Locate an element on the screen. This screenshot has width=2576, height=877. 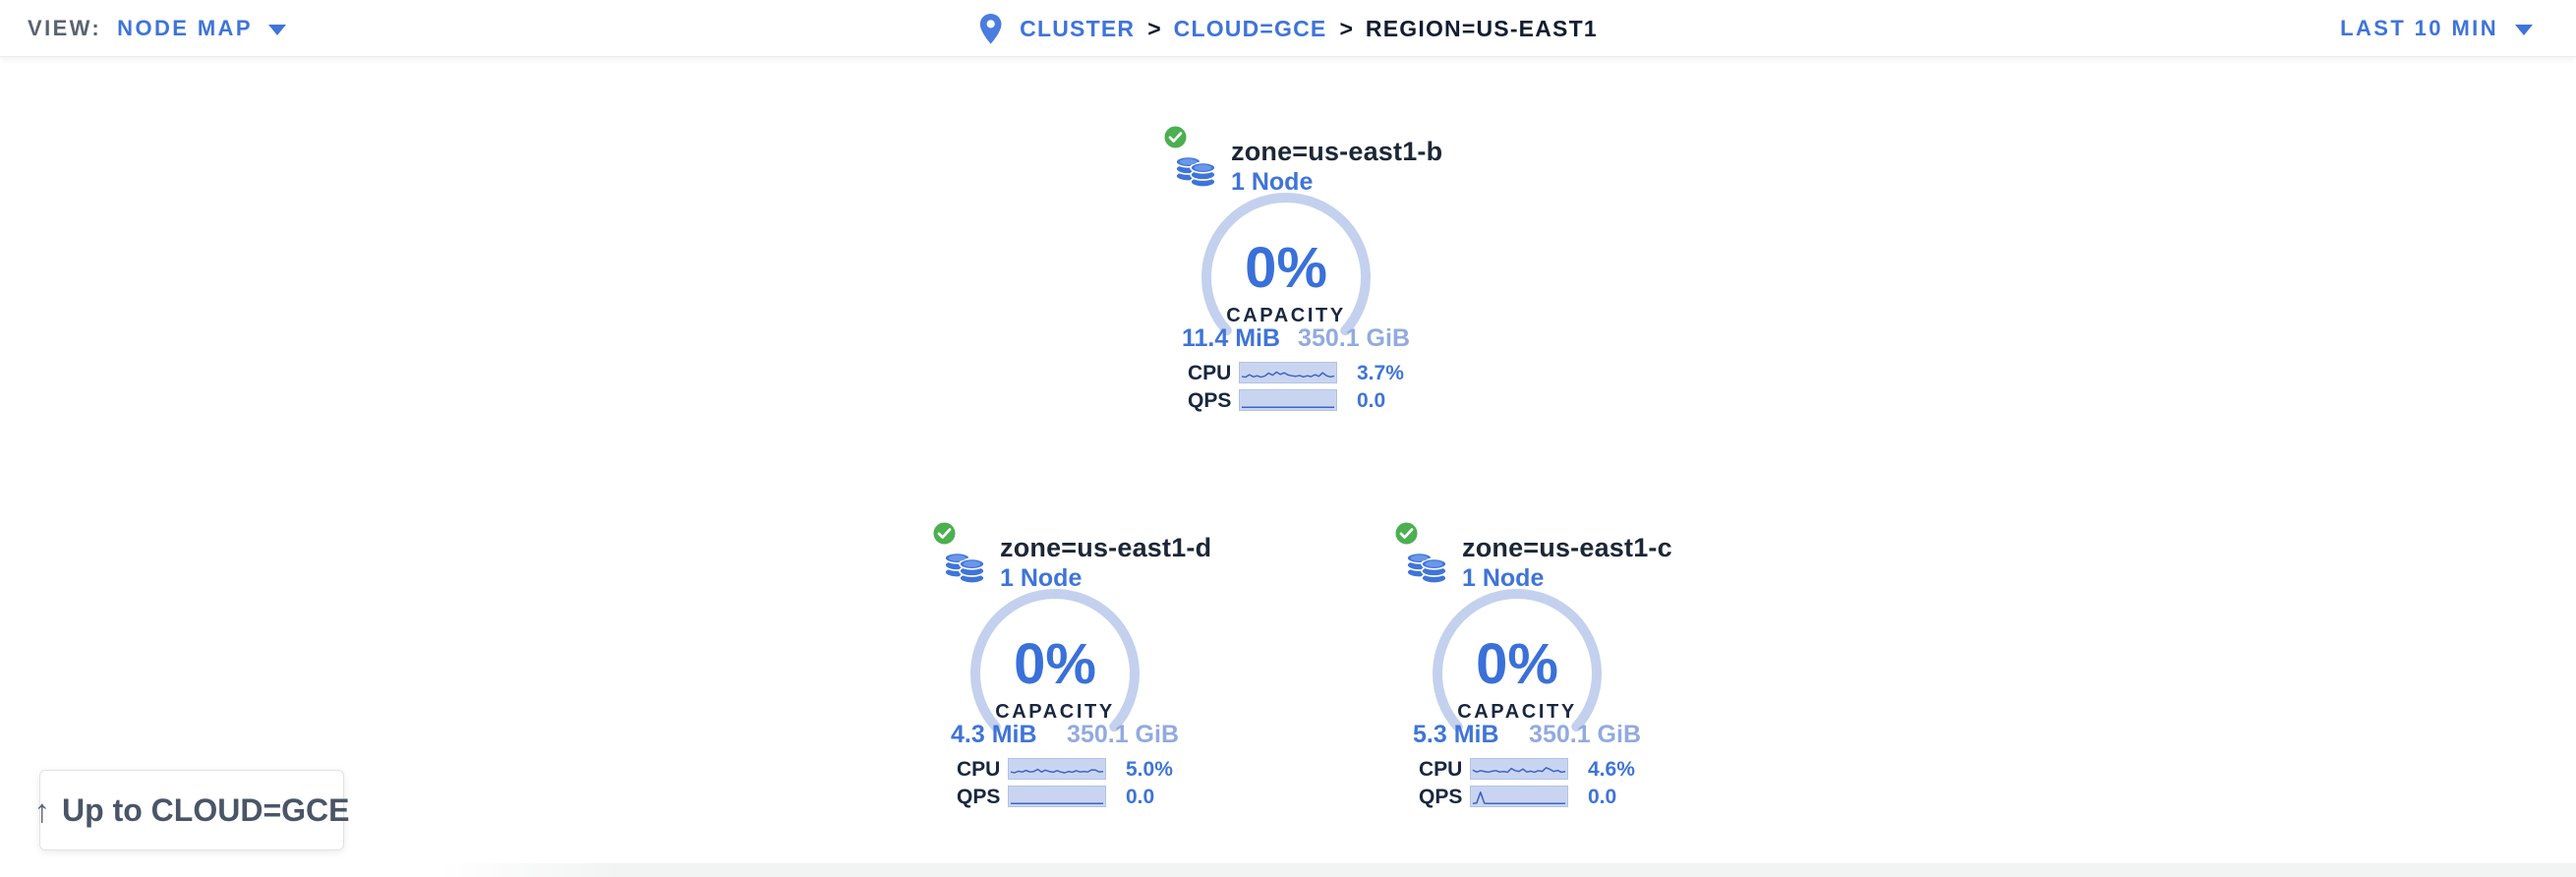
location-pin-icon is located at coordinates (990, 28).